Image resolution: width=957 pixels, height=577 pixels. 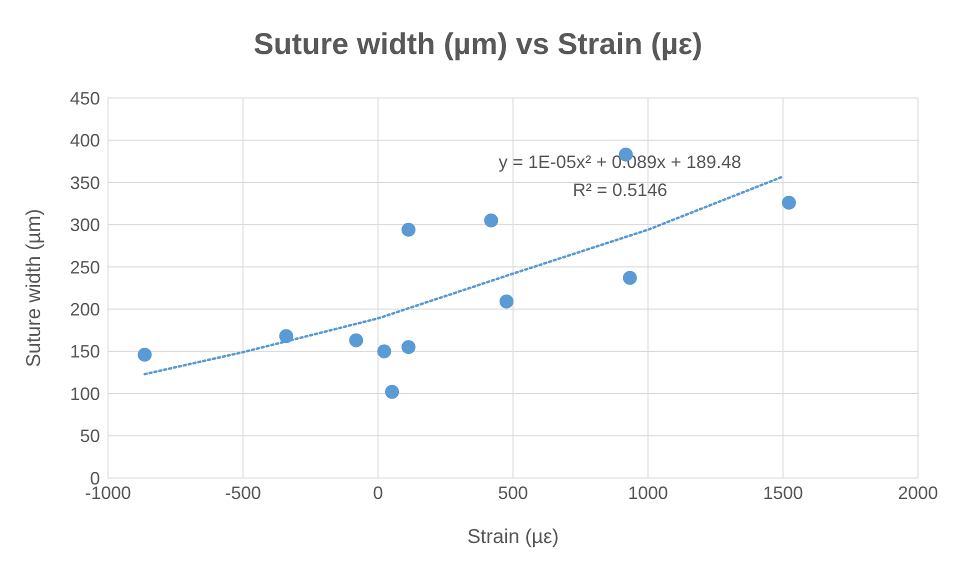 What do you see at coordinates (243, 492) in the screenshot?
I see `x-tick-label: -500` at bounding box center [243, 492].